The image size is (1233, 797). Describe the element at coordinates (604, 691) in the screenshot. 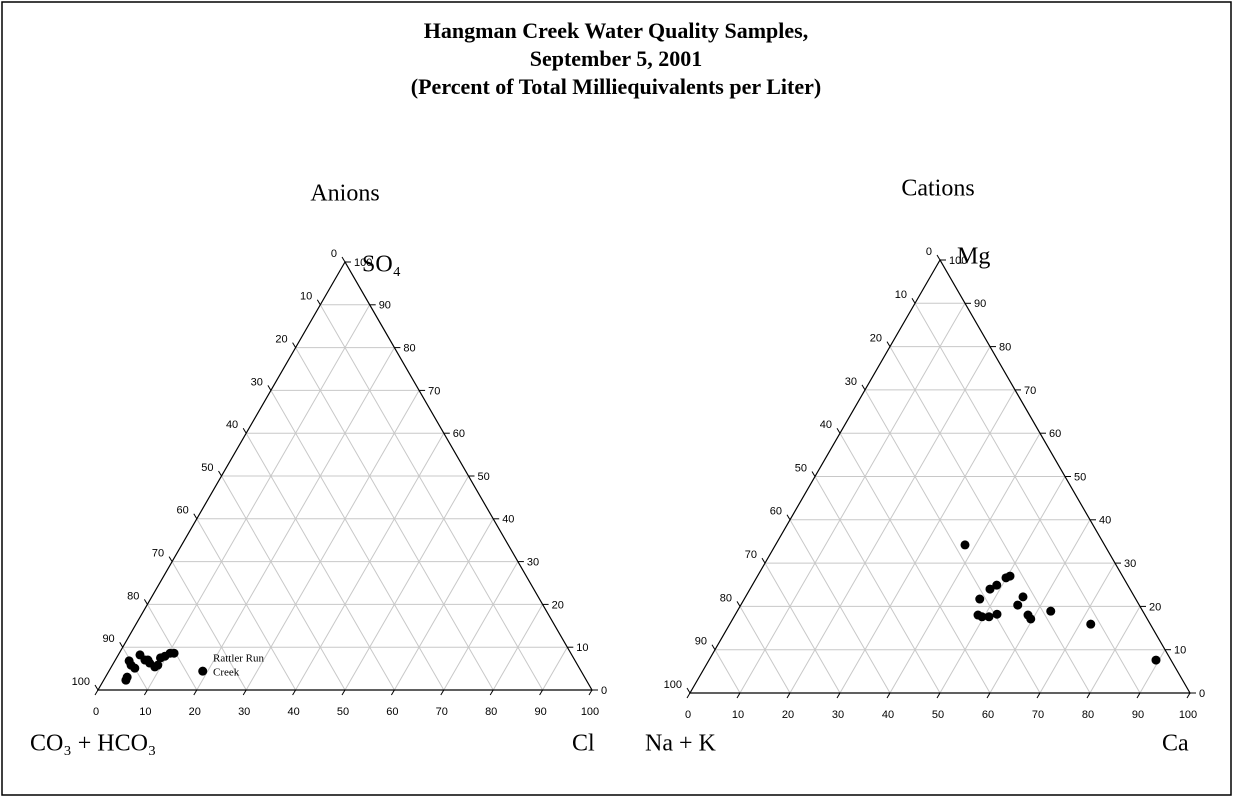

I see `right-tick-label: 0` at that location.